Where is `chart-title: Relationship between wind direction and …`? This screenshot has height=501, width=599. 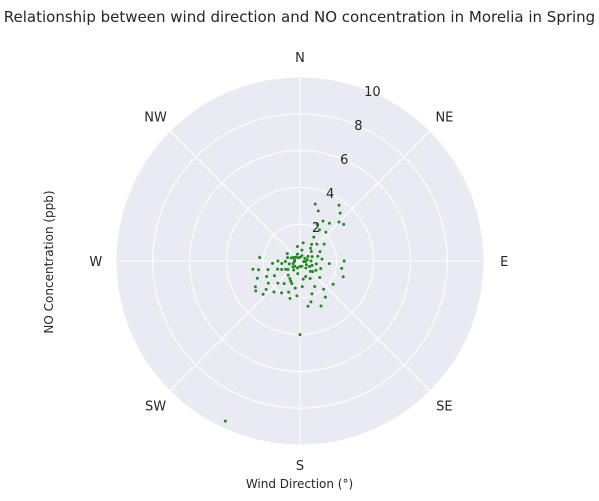 chart-title: Relationship between wind direction and … is located at coordinates (299, 17).